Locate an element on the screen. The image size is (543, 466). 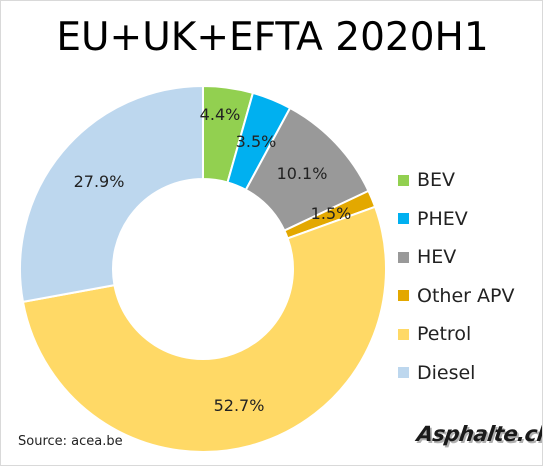
legend-item-bev: BEV is located at coordinates (456, 180).